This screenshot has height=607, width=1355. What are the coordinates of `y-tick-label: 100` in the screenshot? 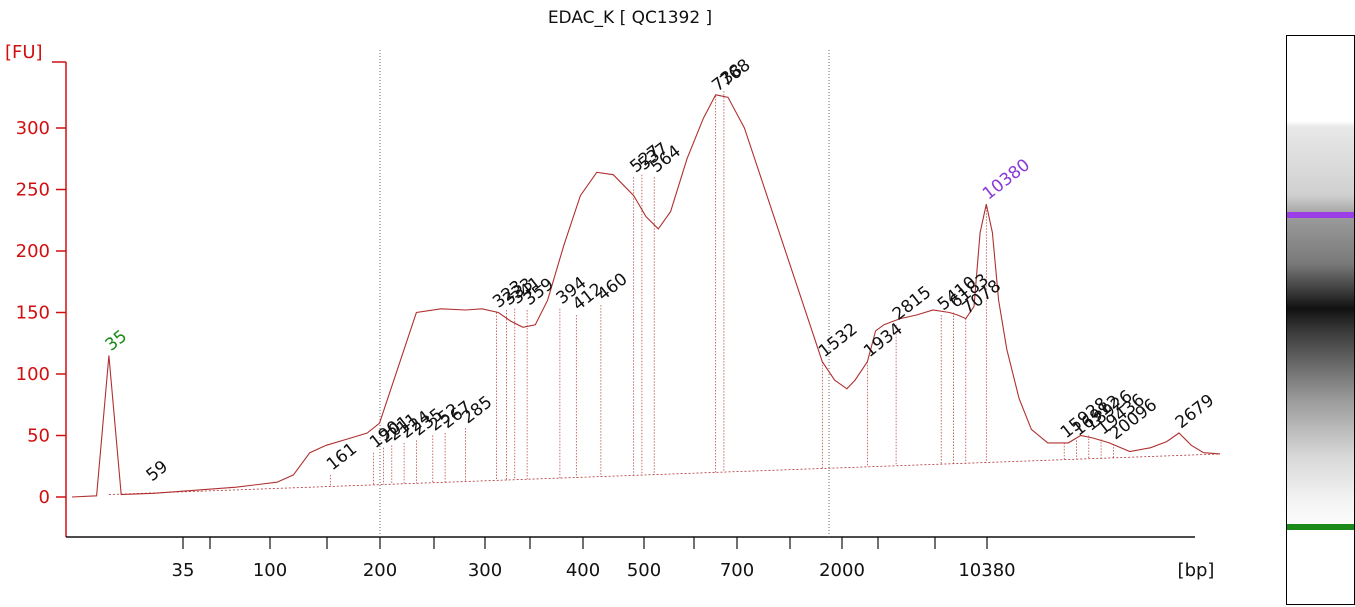 It's located at (33, 374).